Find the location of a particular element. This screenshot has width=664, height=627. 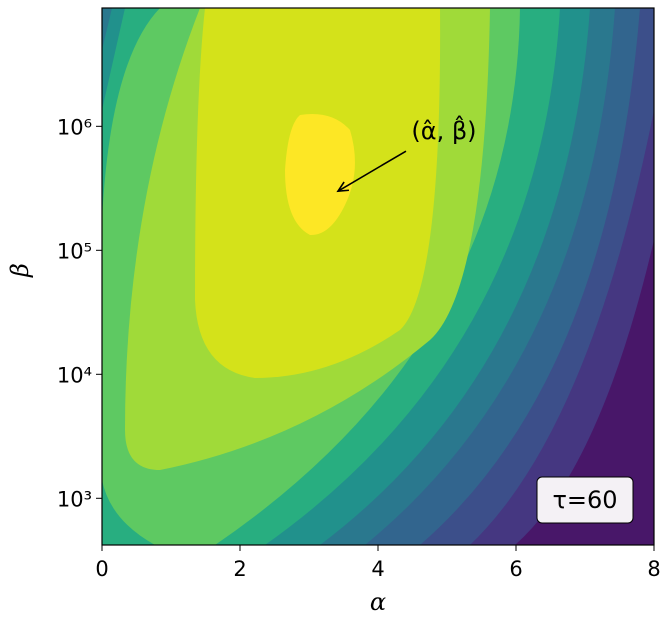

x-axis-label: α is located at coordinates (378, 602).